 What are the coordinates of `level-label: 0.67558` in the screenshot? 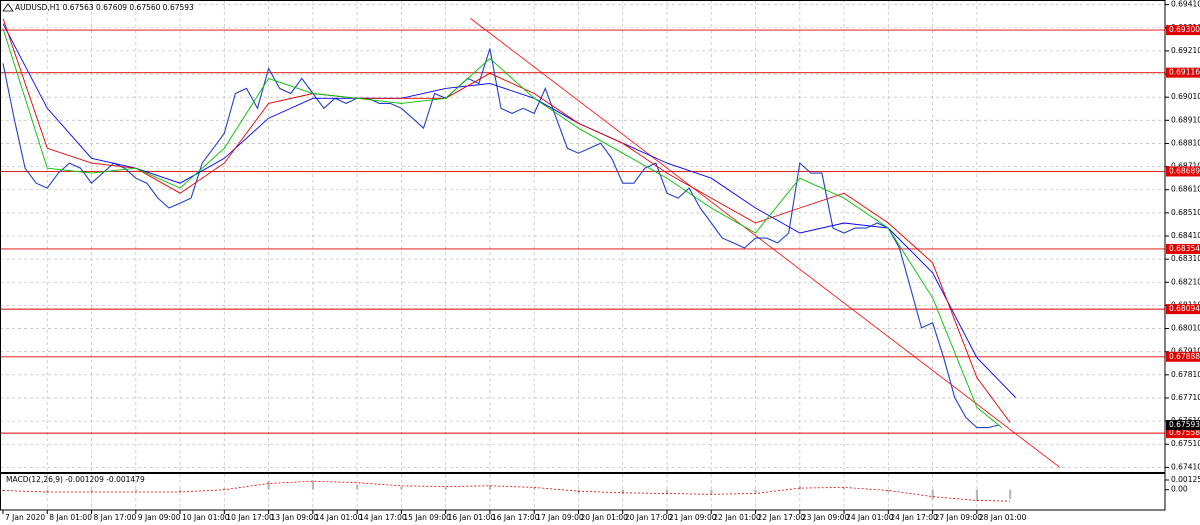 It's located at (1184, 432).